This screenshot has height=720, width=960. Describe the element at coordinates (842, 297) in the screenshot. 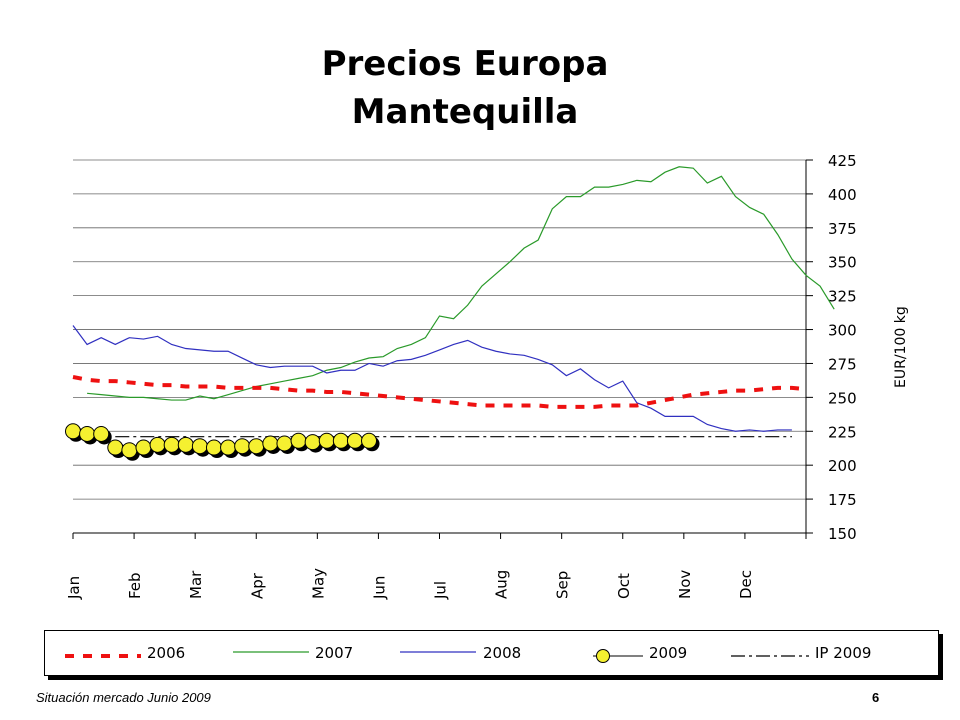

I see `y-tick-label: 325` at that location.